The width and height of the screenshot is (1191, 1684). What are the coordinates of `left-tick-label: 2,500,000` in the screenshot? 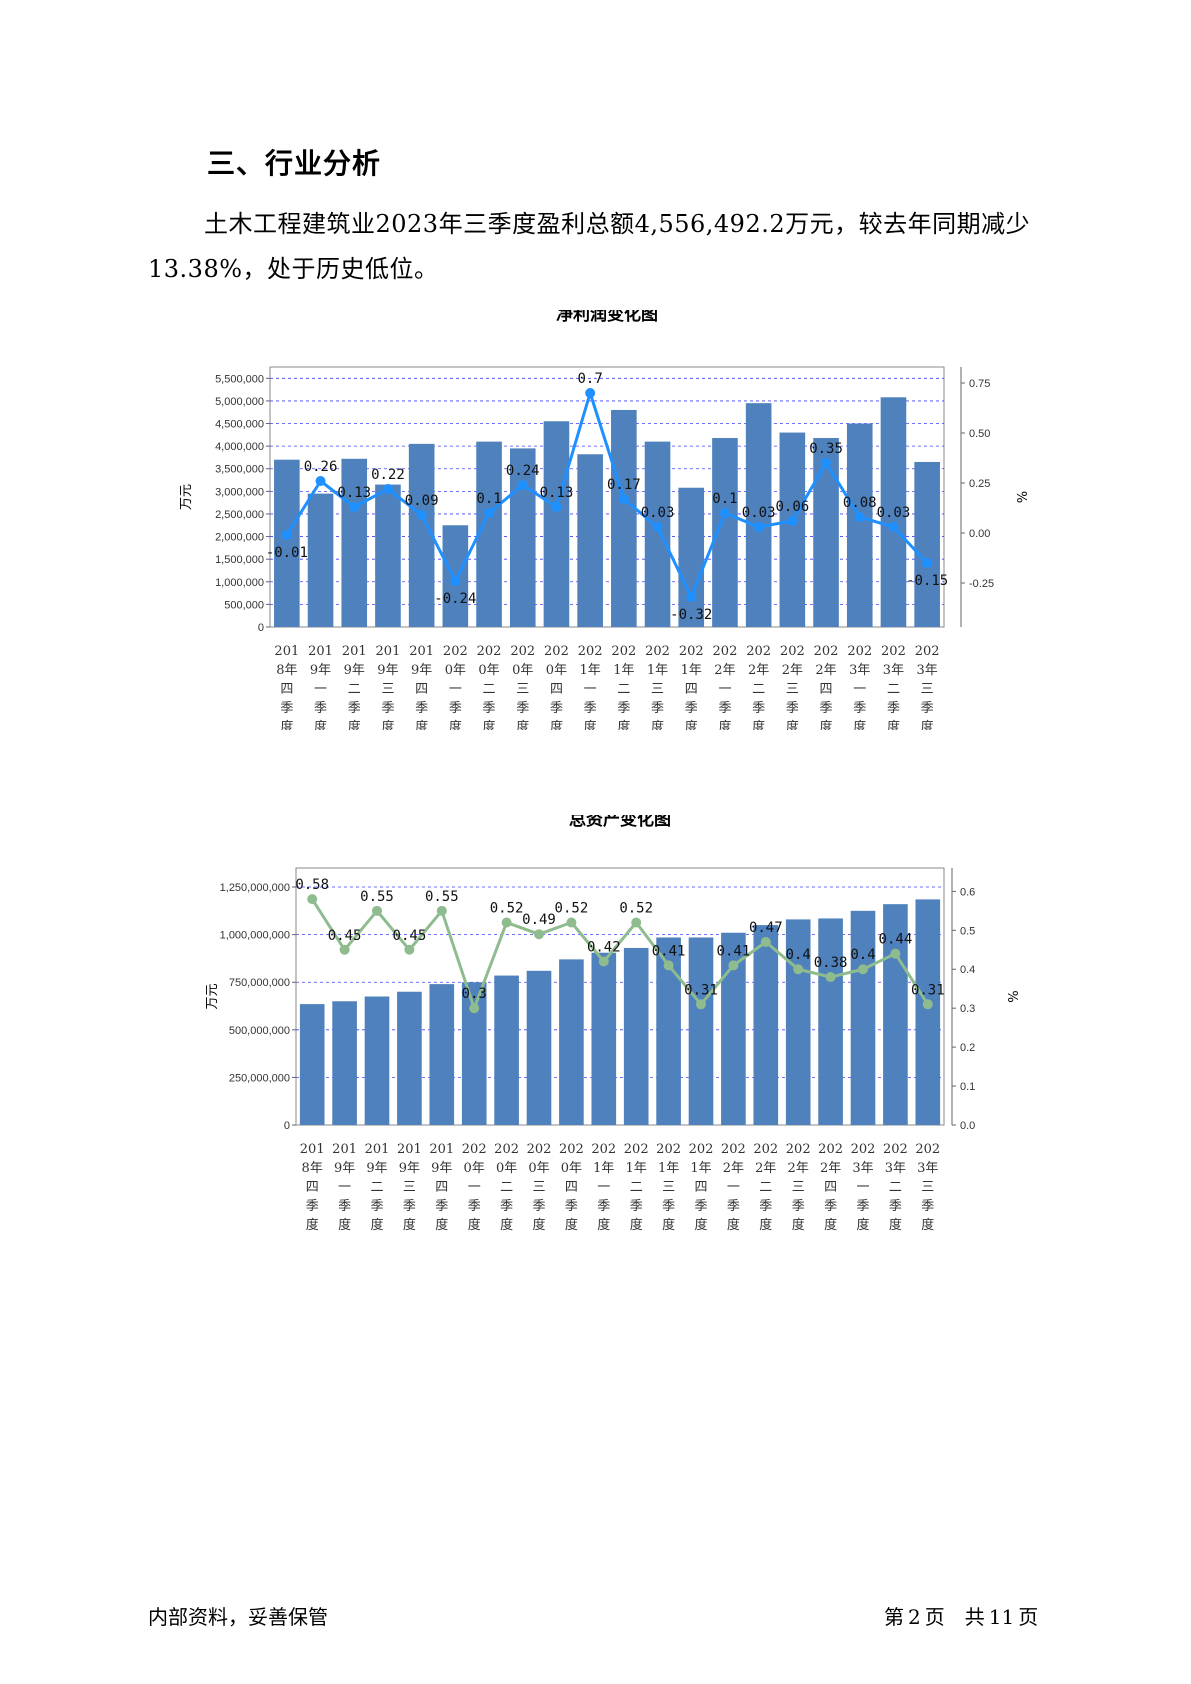 It's located at (239, 515).